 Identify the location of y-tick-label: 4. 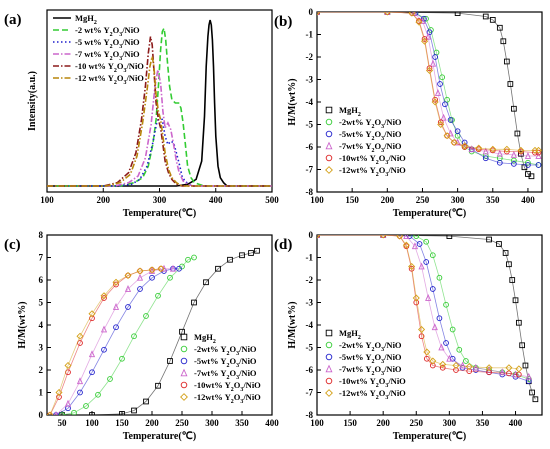
(41, 325).